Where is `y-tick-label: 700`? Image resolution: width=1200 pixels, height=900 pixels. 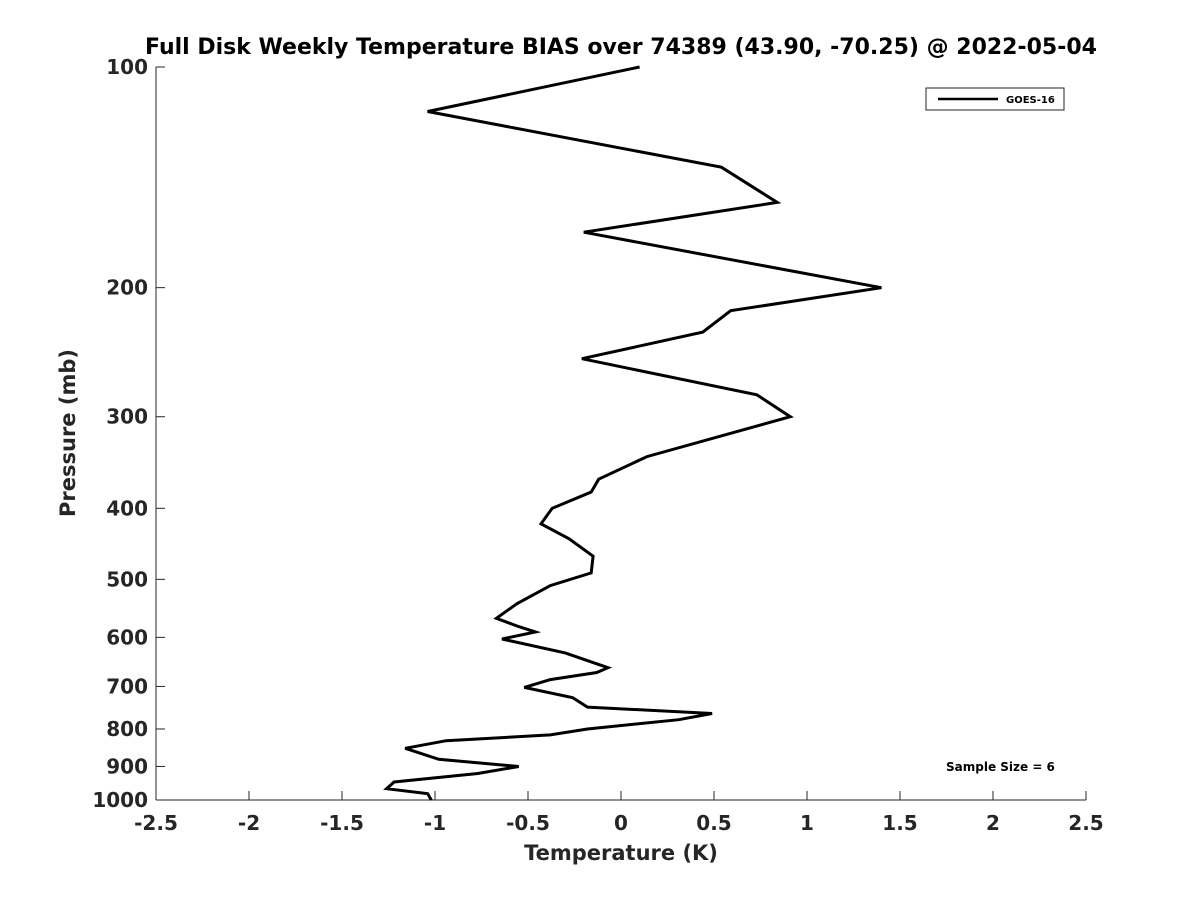
y-tick-label: 700 is located at coordinates (127, 686).